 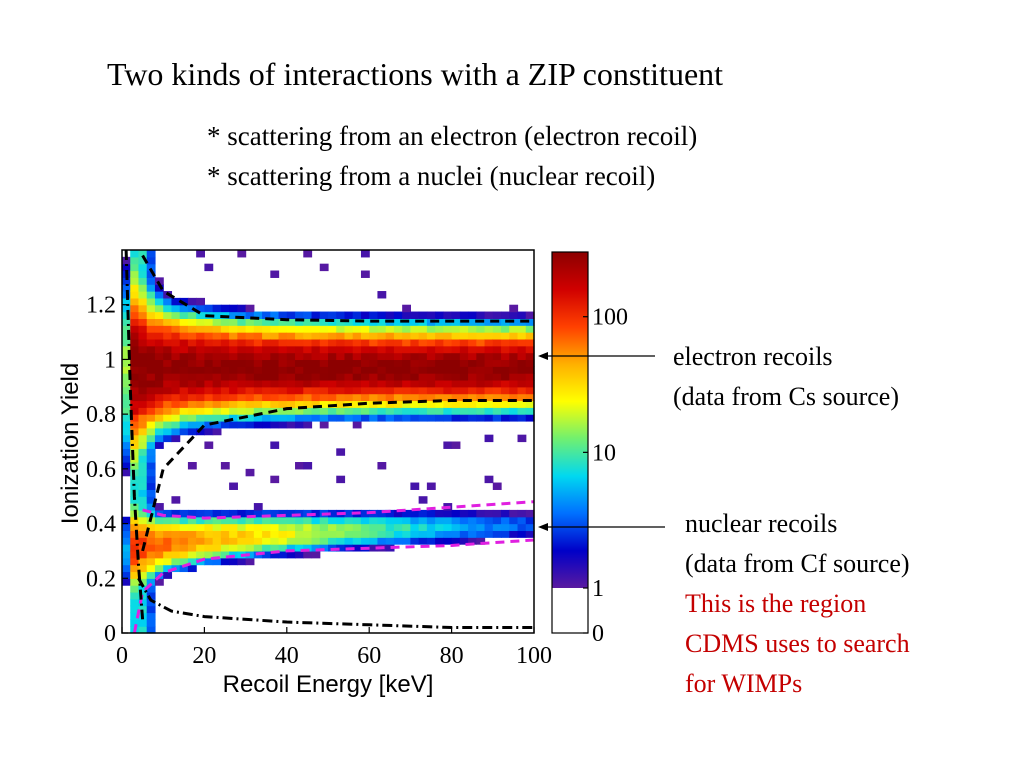 I want to click on electron-recoils-line2: (data from Cs source), so click(x=786, y=396).